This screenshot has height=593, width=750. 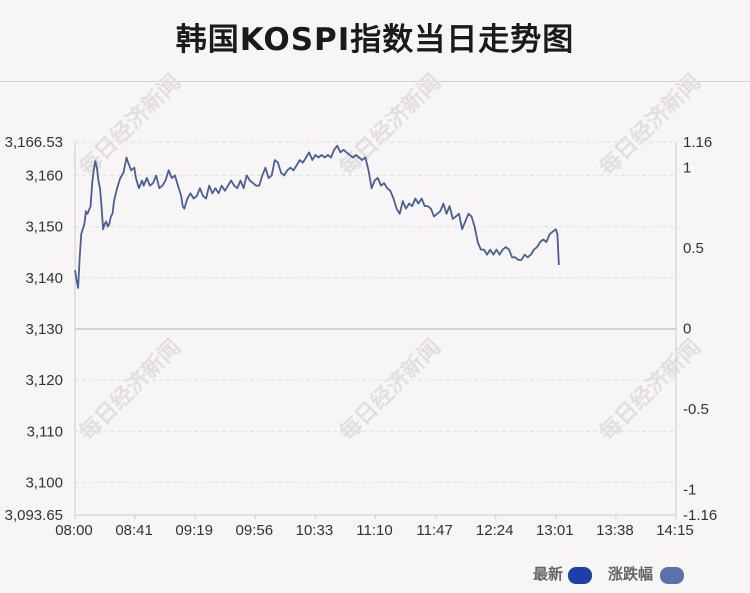 What do you see at coordinates (700, 329) in the screenshot?
I see `right-axis-tick-labels: 1.16 1 0.5 0 -0.5 -1 -1.16` at bounding box center [700, 329].